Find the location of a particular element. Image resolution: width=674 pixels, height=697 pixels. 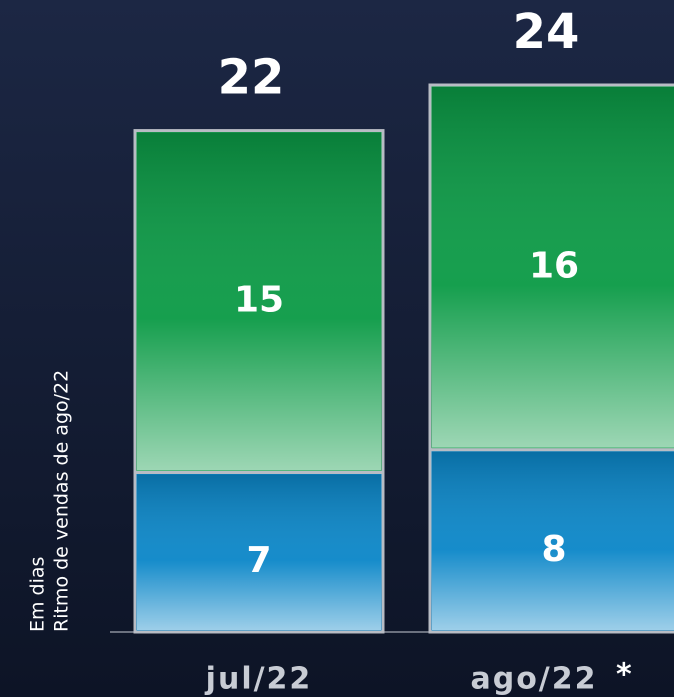

segment-label: 16 is located at coordinates (554, 265).